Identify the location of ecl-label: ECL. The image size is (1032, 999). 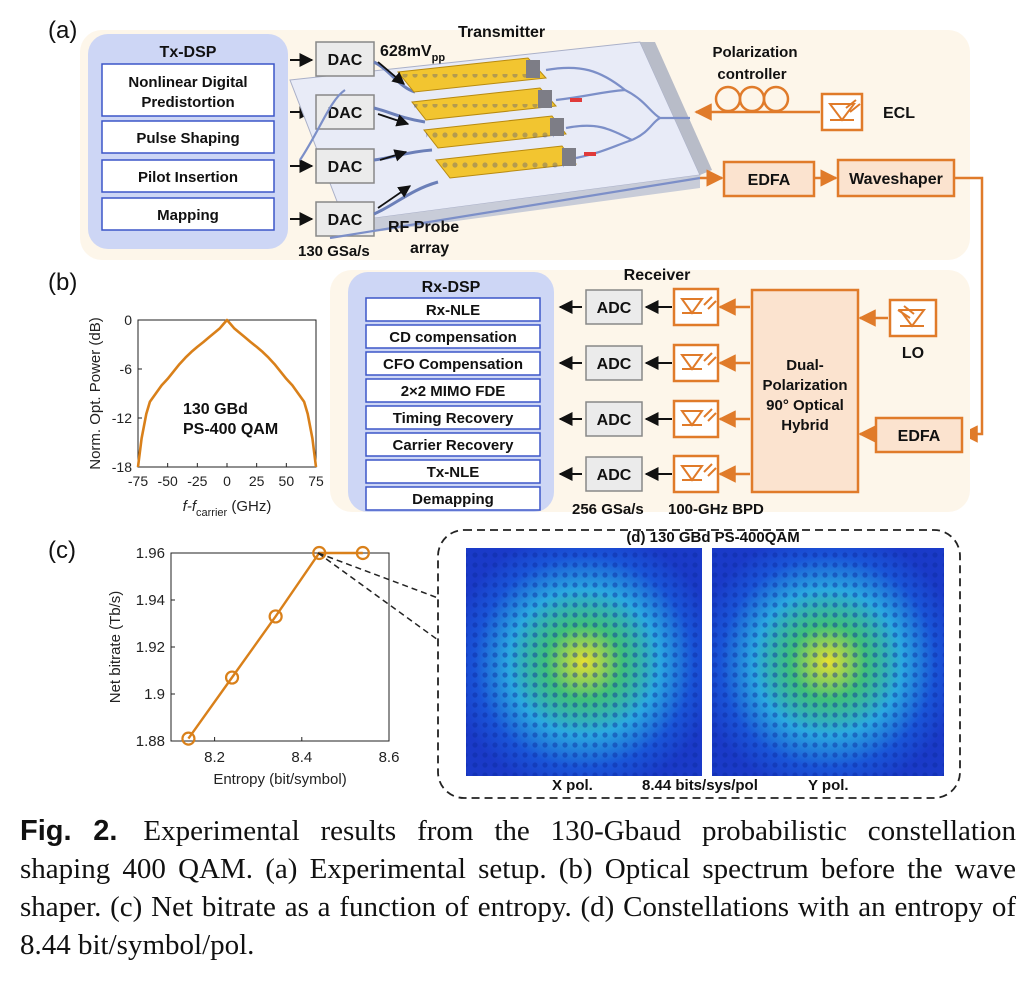
(899, 113).